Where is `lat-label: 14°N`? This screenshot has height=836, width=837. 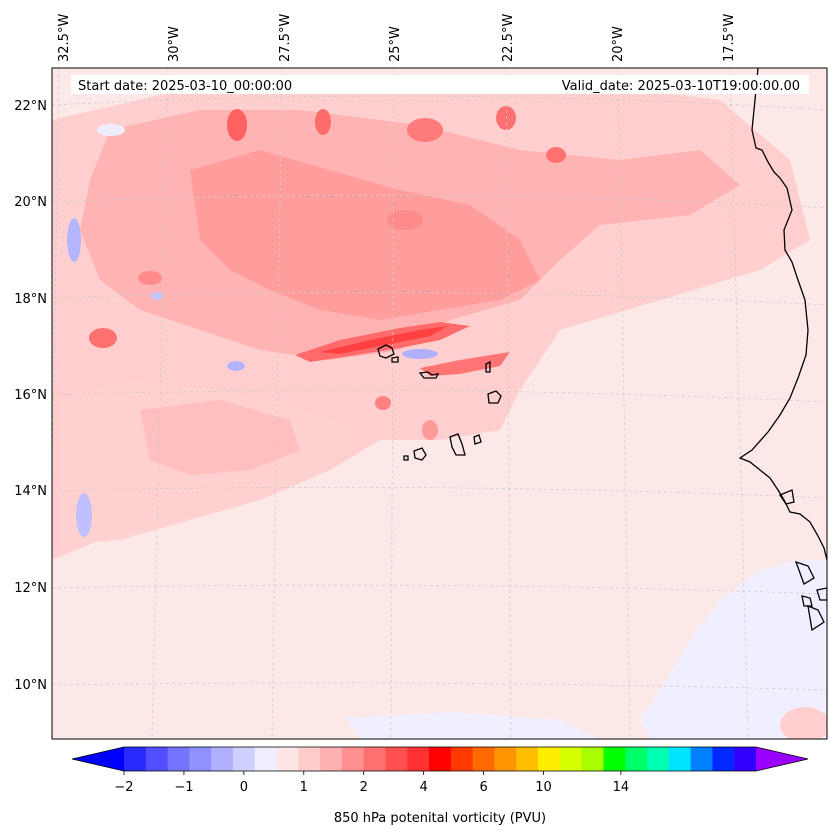 lat-label: 14°N is located at coordinates (30, 491).